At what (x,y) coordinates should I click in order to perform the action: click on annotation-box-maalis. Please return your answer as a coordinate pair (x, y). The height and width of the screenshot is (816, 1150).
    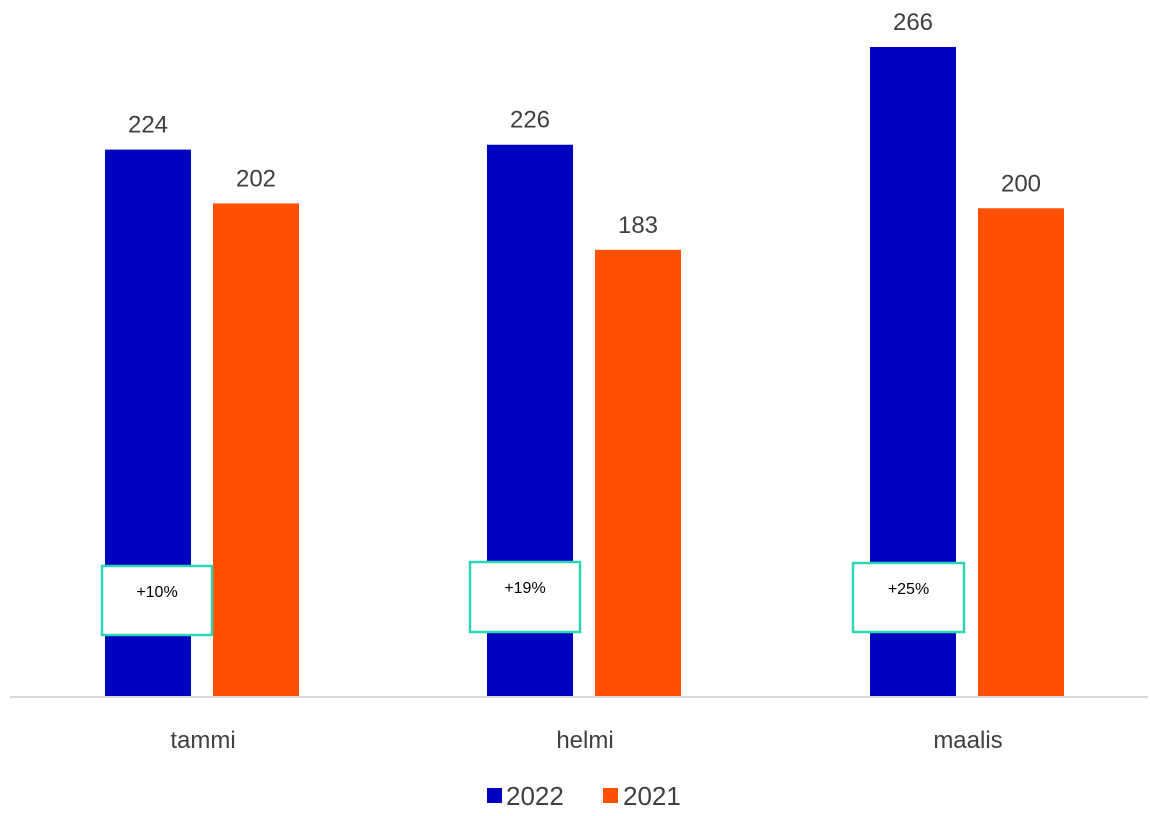
    Looking at the image, I should click on (908, 597).